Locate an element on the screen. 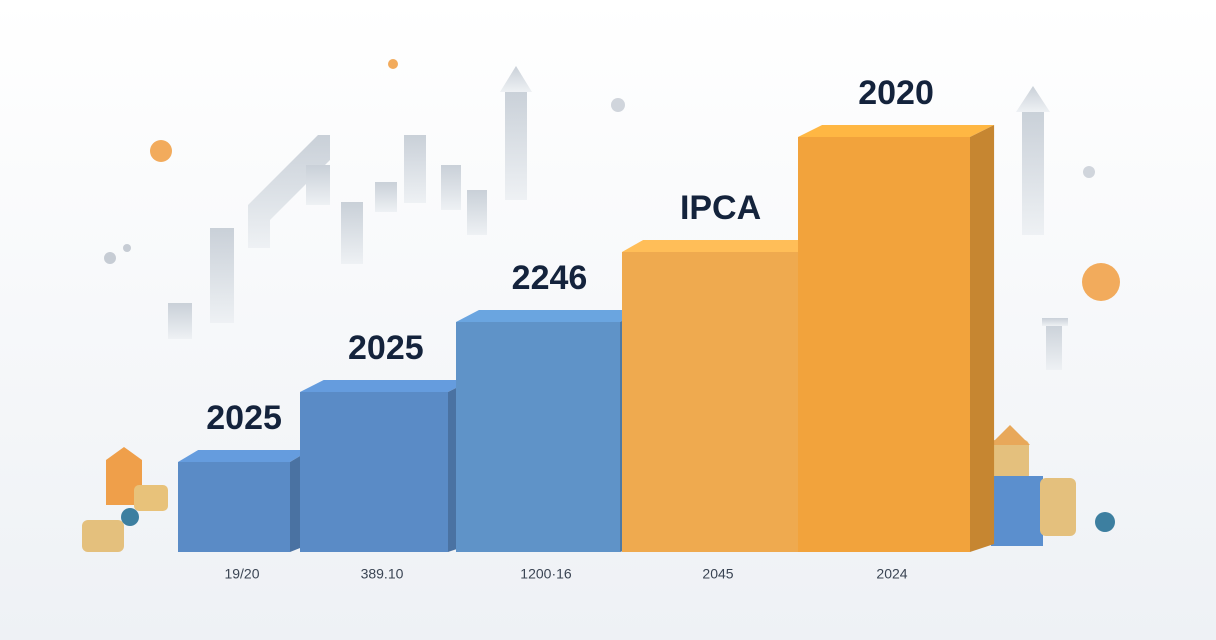 The height and width of the screenshot is (640, 1216). x-tick-label: 19/20 is located at coordinates (241, 574).